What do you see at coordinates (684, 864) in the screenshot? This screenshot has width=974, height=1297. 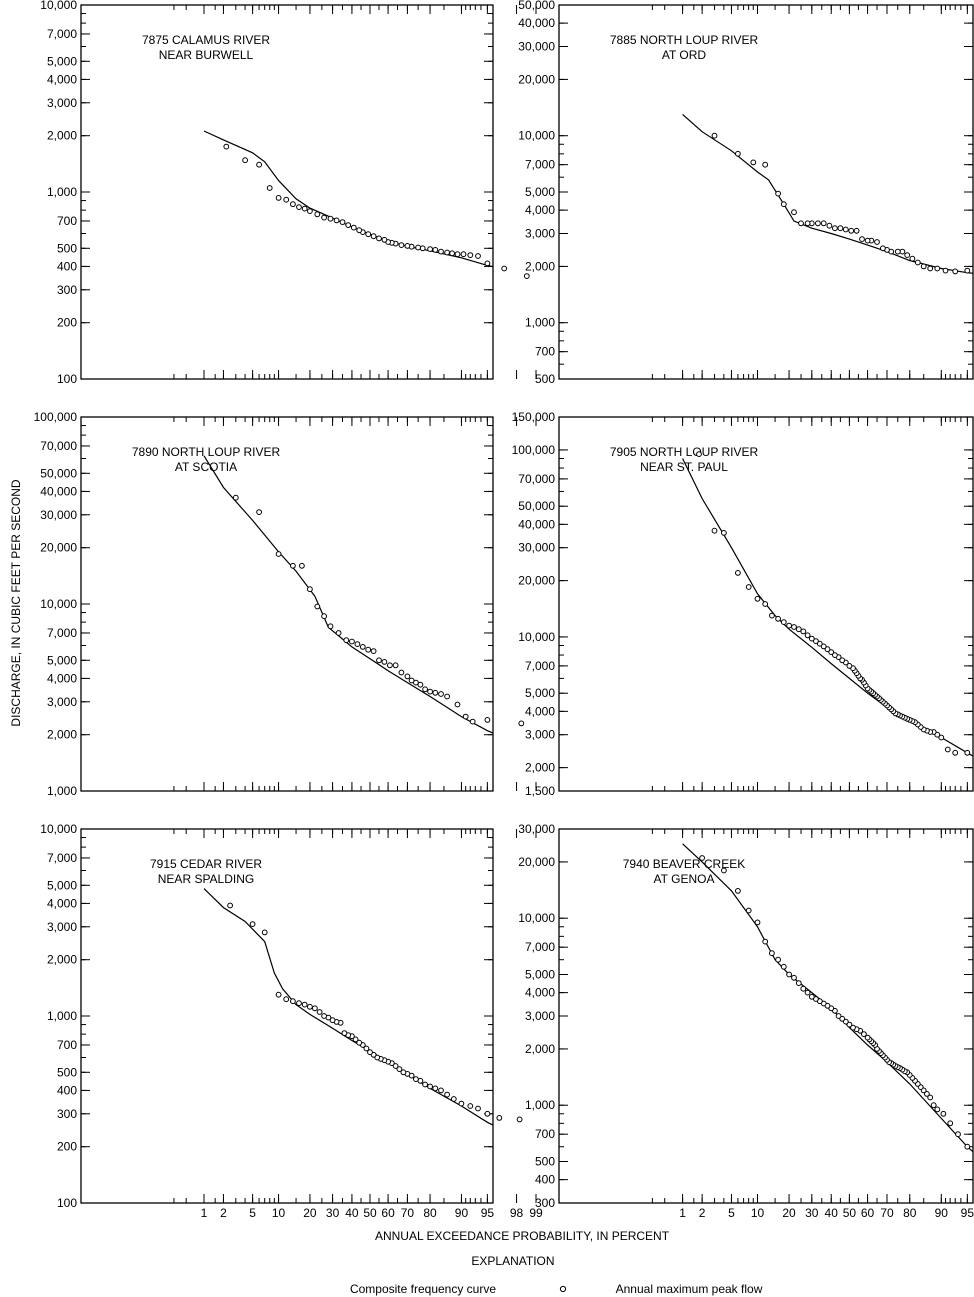 I see `panel-title-line1: 7940 BEAVER CREEK` at bounding box center [684, 864].